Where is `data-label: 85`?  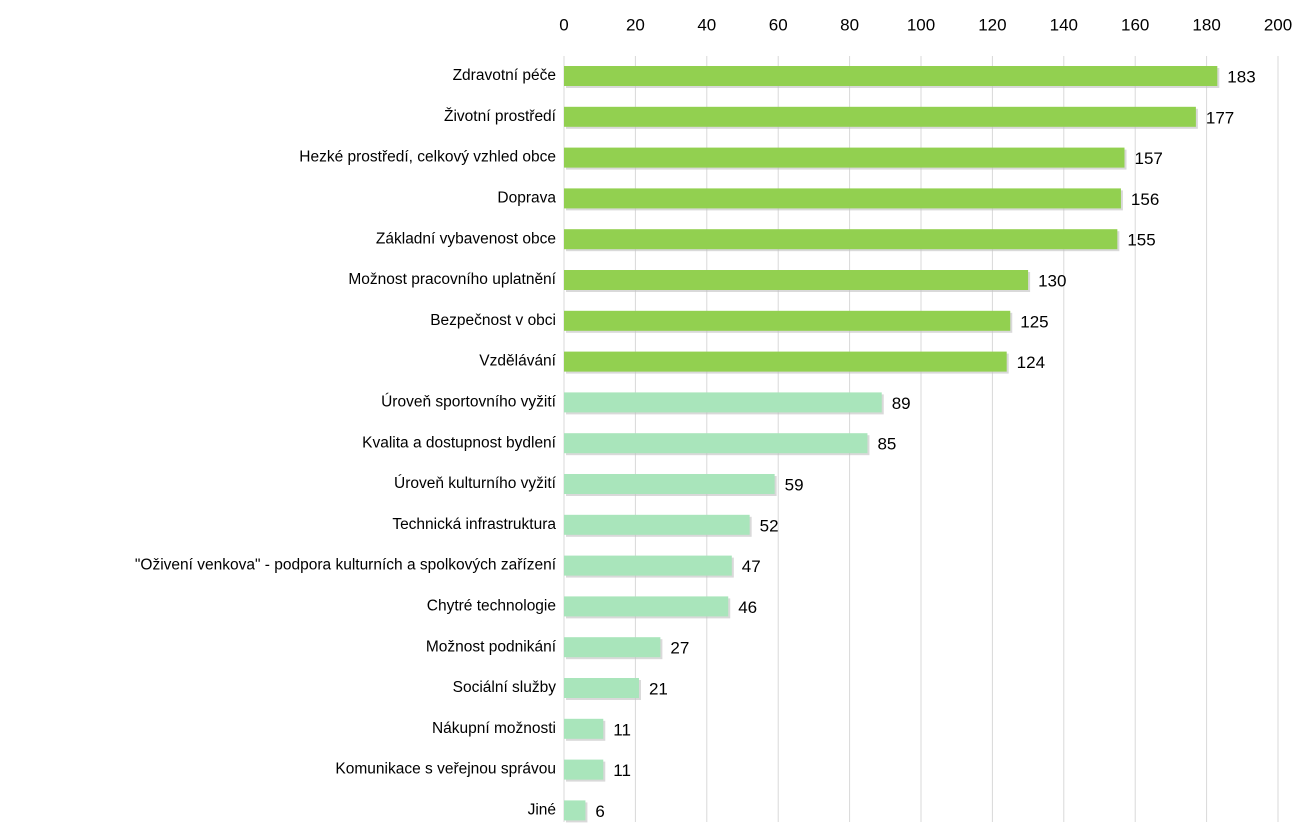
data-label: 85 is located at coordinates (886, 444).